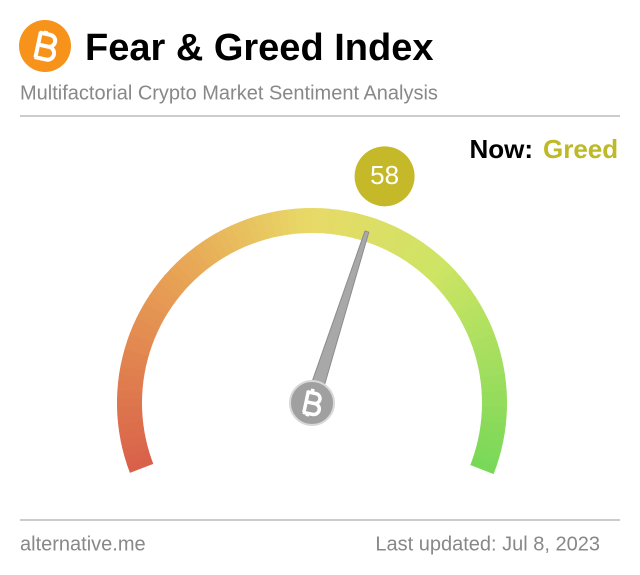 The width and height of the screenshot is (640, 575). I want to click on updated: Last updated: Jul 8, 2023, so click(487, 544).